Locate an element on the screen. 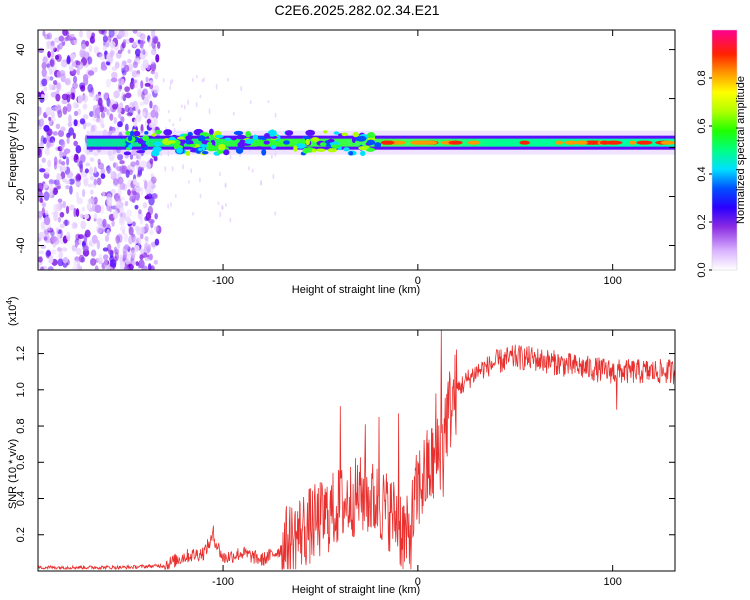 The height and width of the screenshot is (600, 750). spectrogram-y-tick-label: -40 is located at coordinates (21, 246).